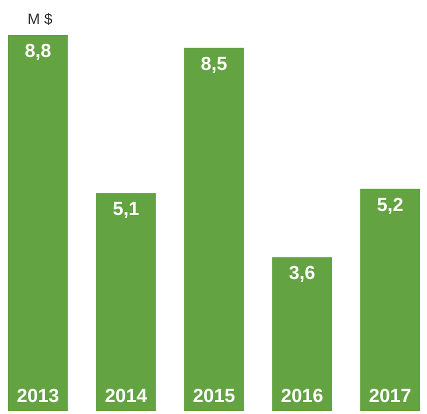 The height and width of the screenshot is (414, 427). I want to click on data-label: 8,8, so click(38, 51).